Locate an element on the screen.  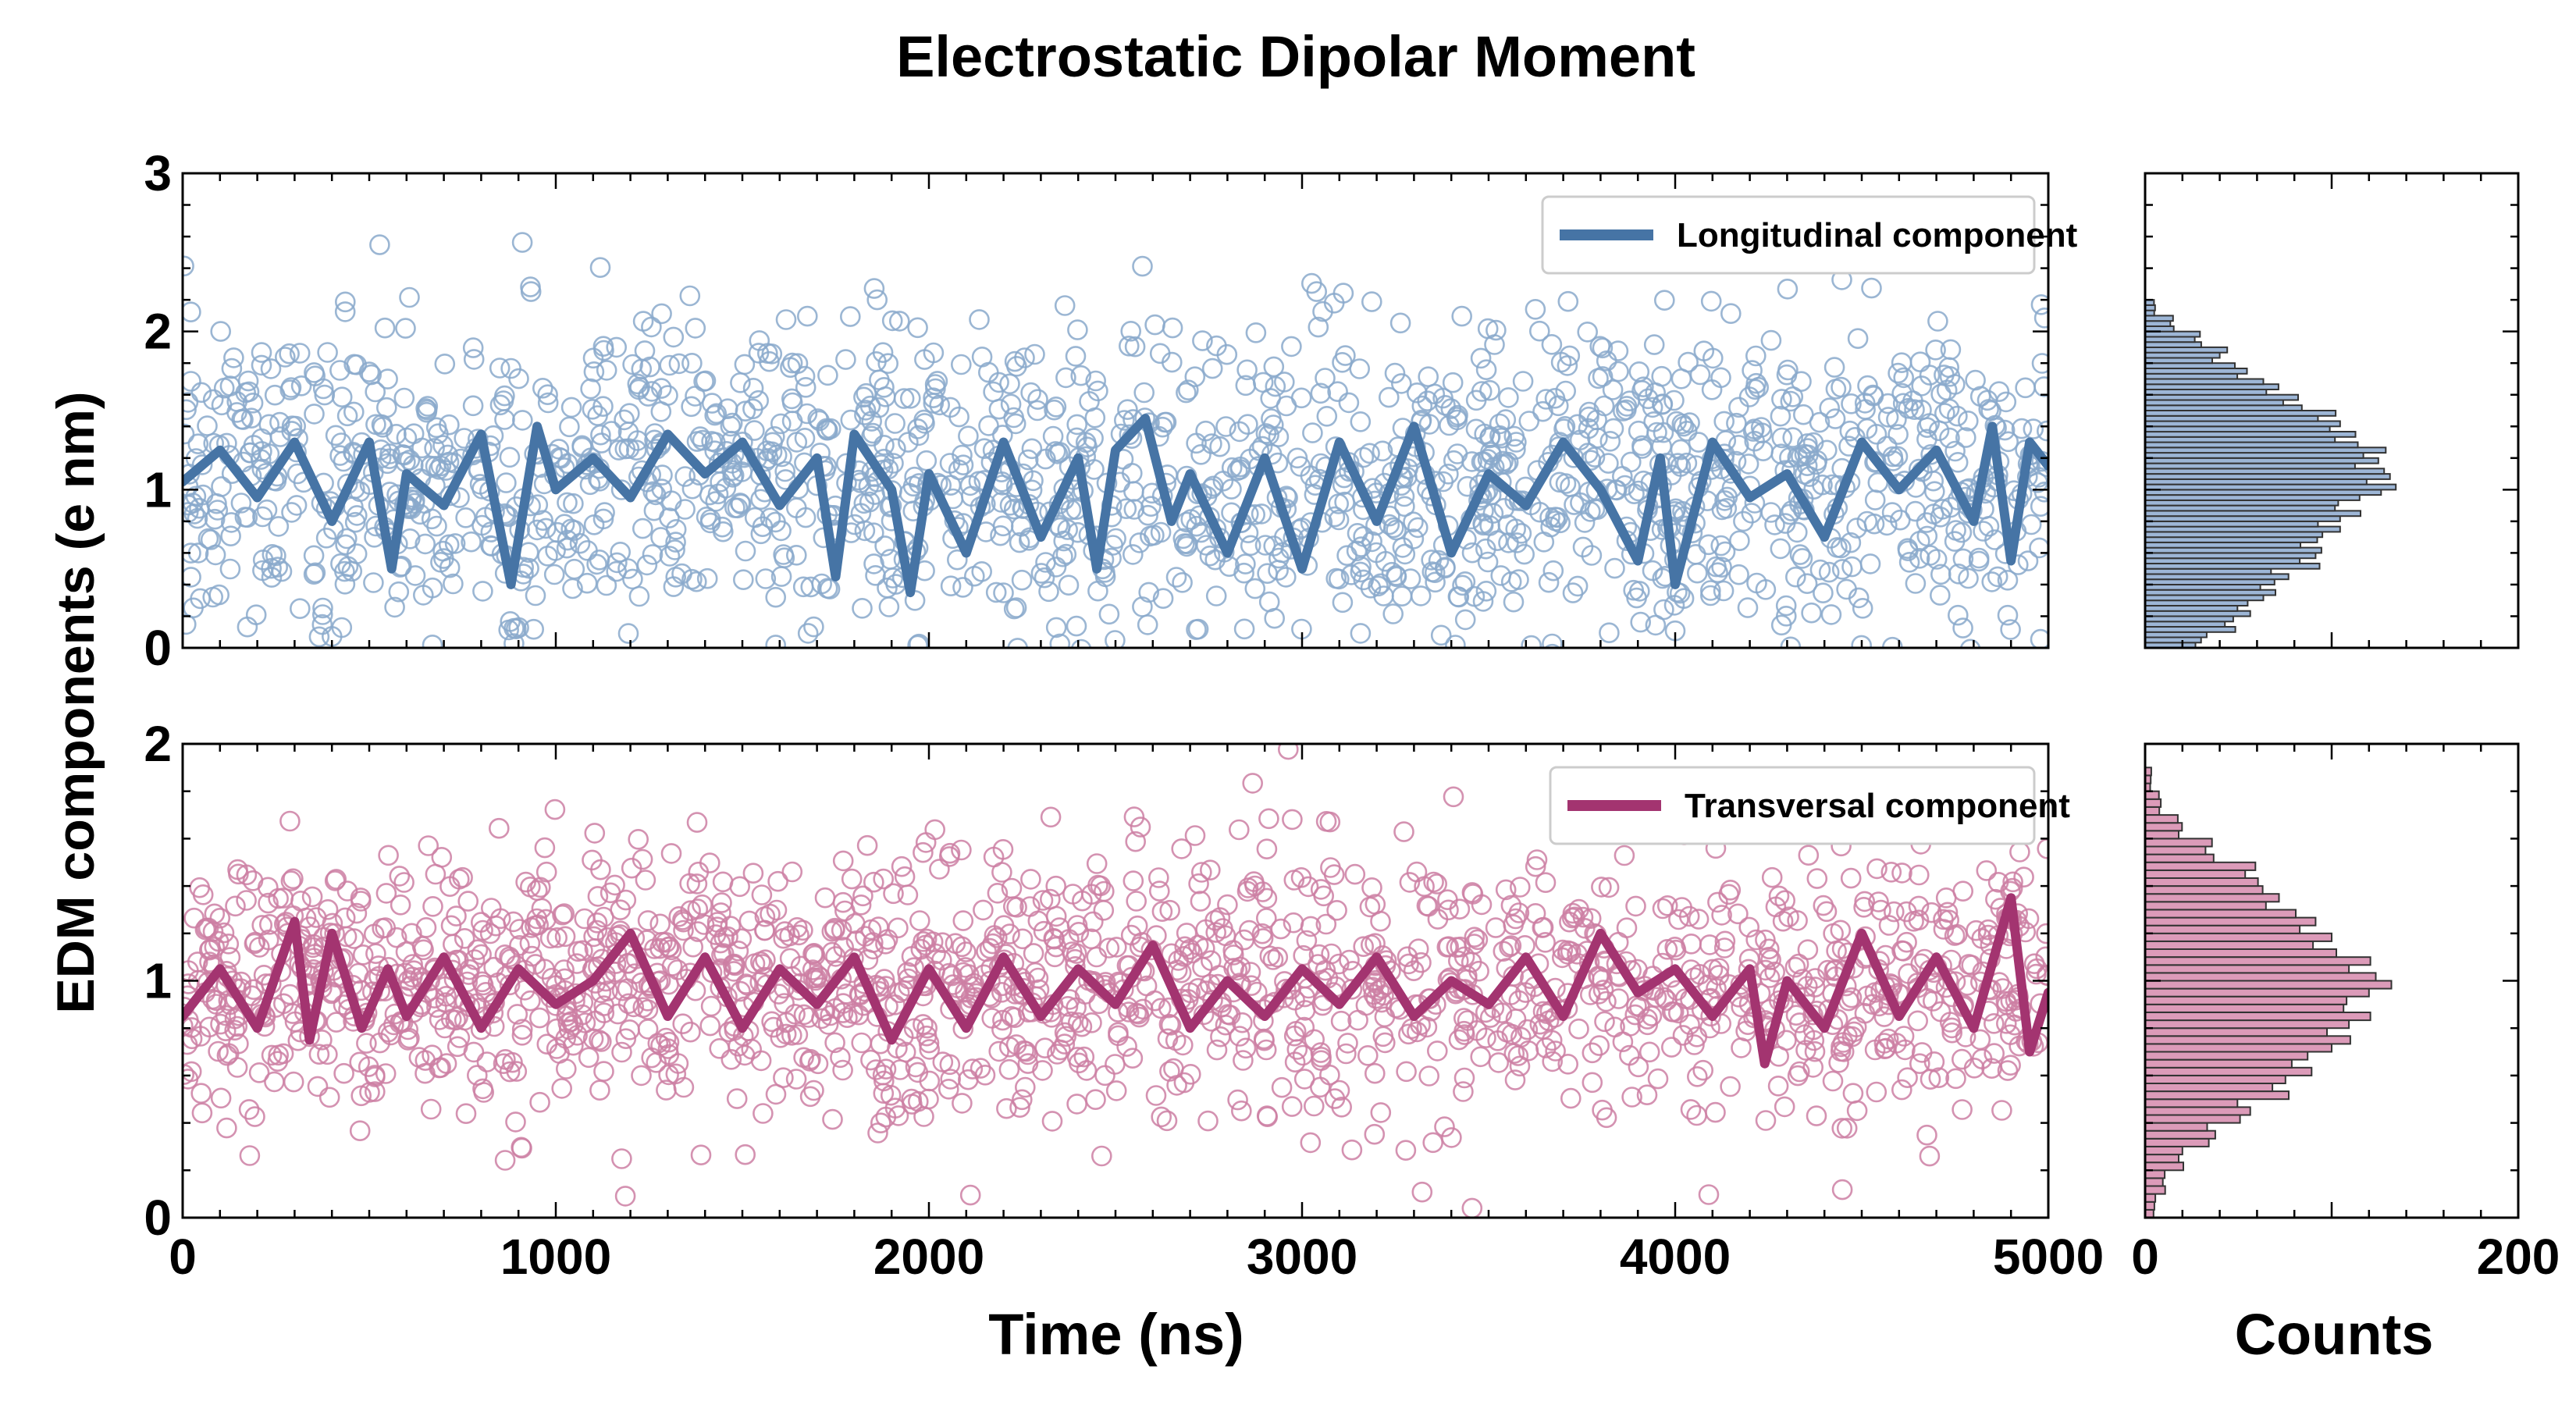
legend-box is located at coordinates (1788, 235).